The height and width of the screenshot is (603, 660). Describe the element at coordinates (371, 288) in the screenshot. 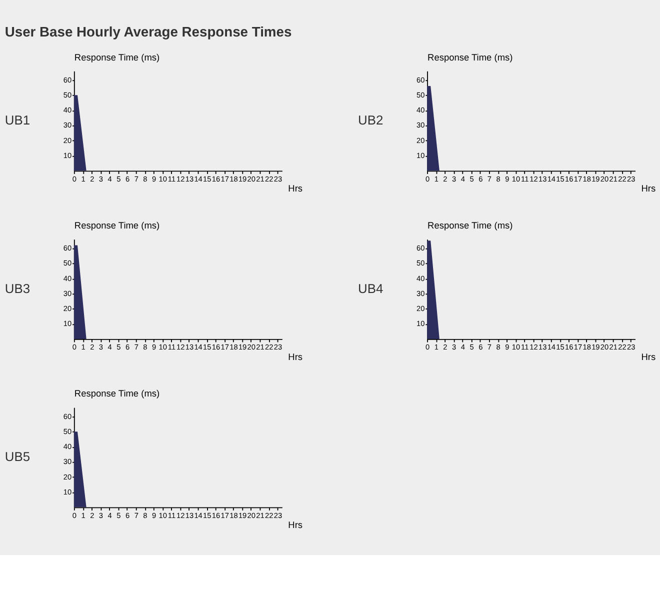

I see `text: UB4` at that location.